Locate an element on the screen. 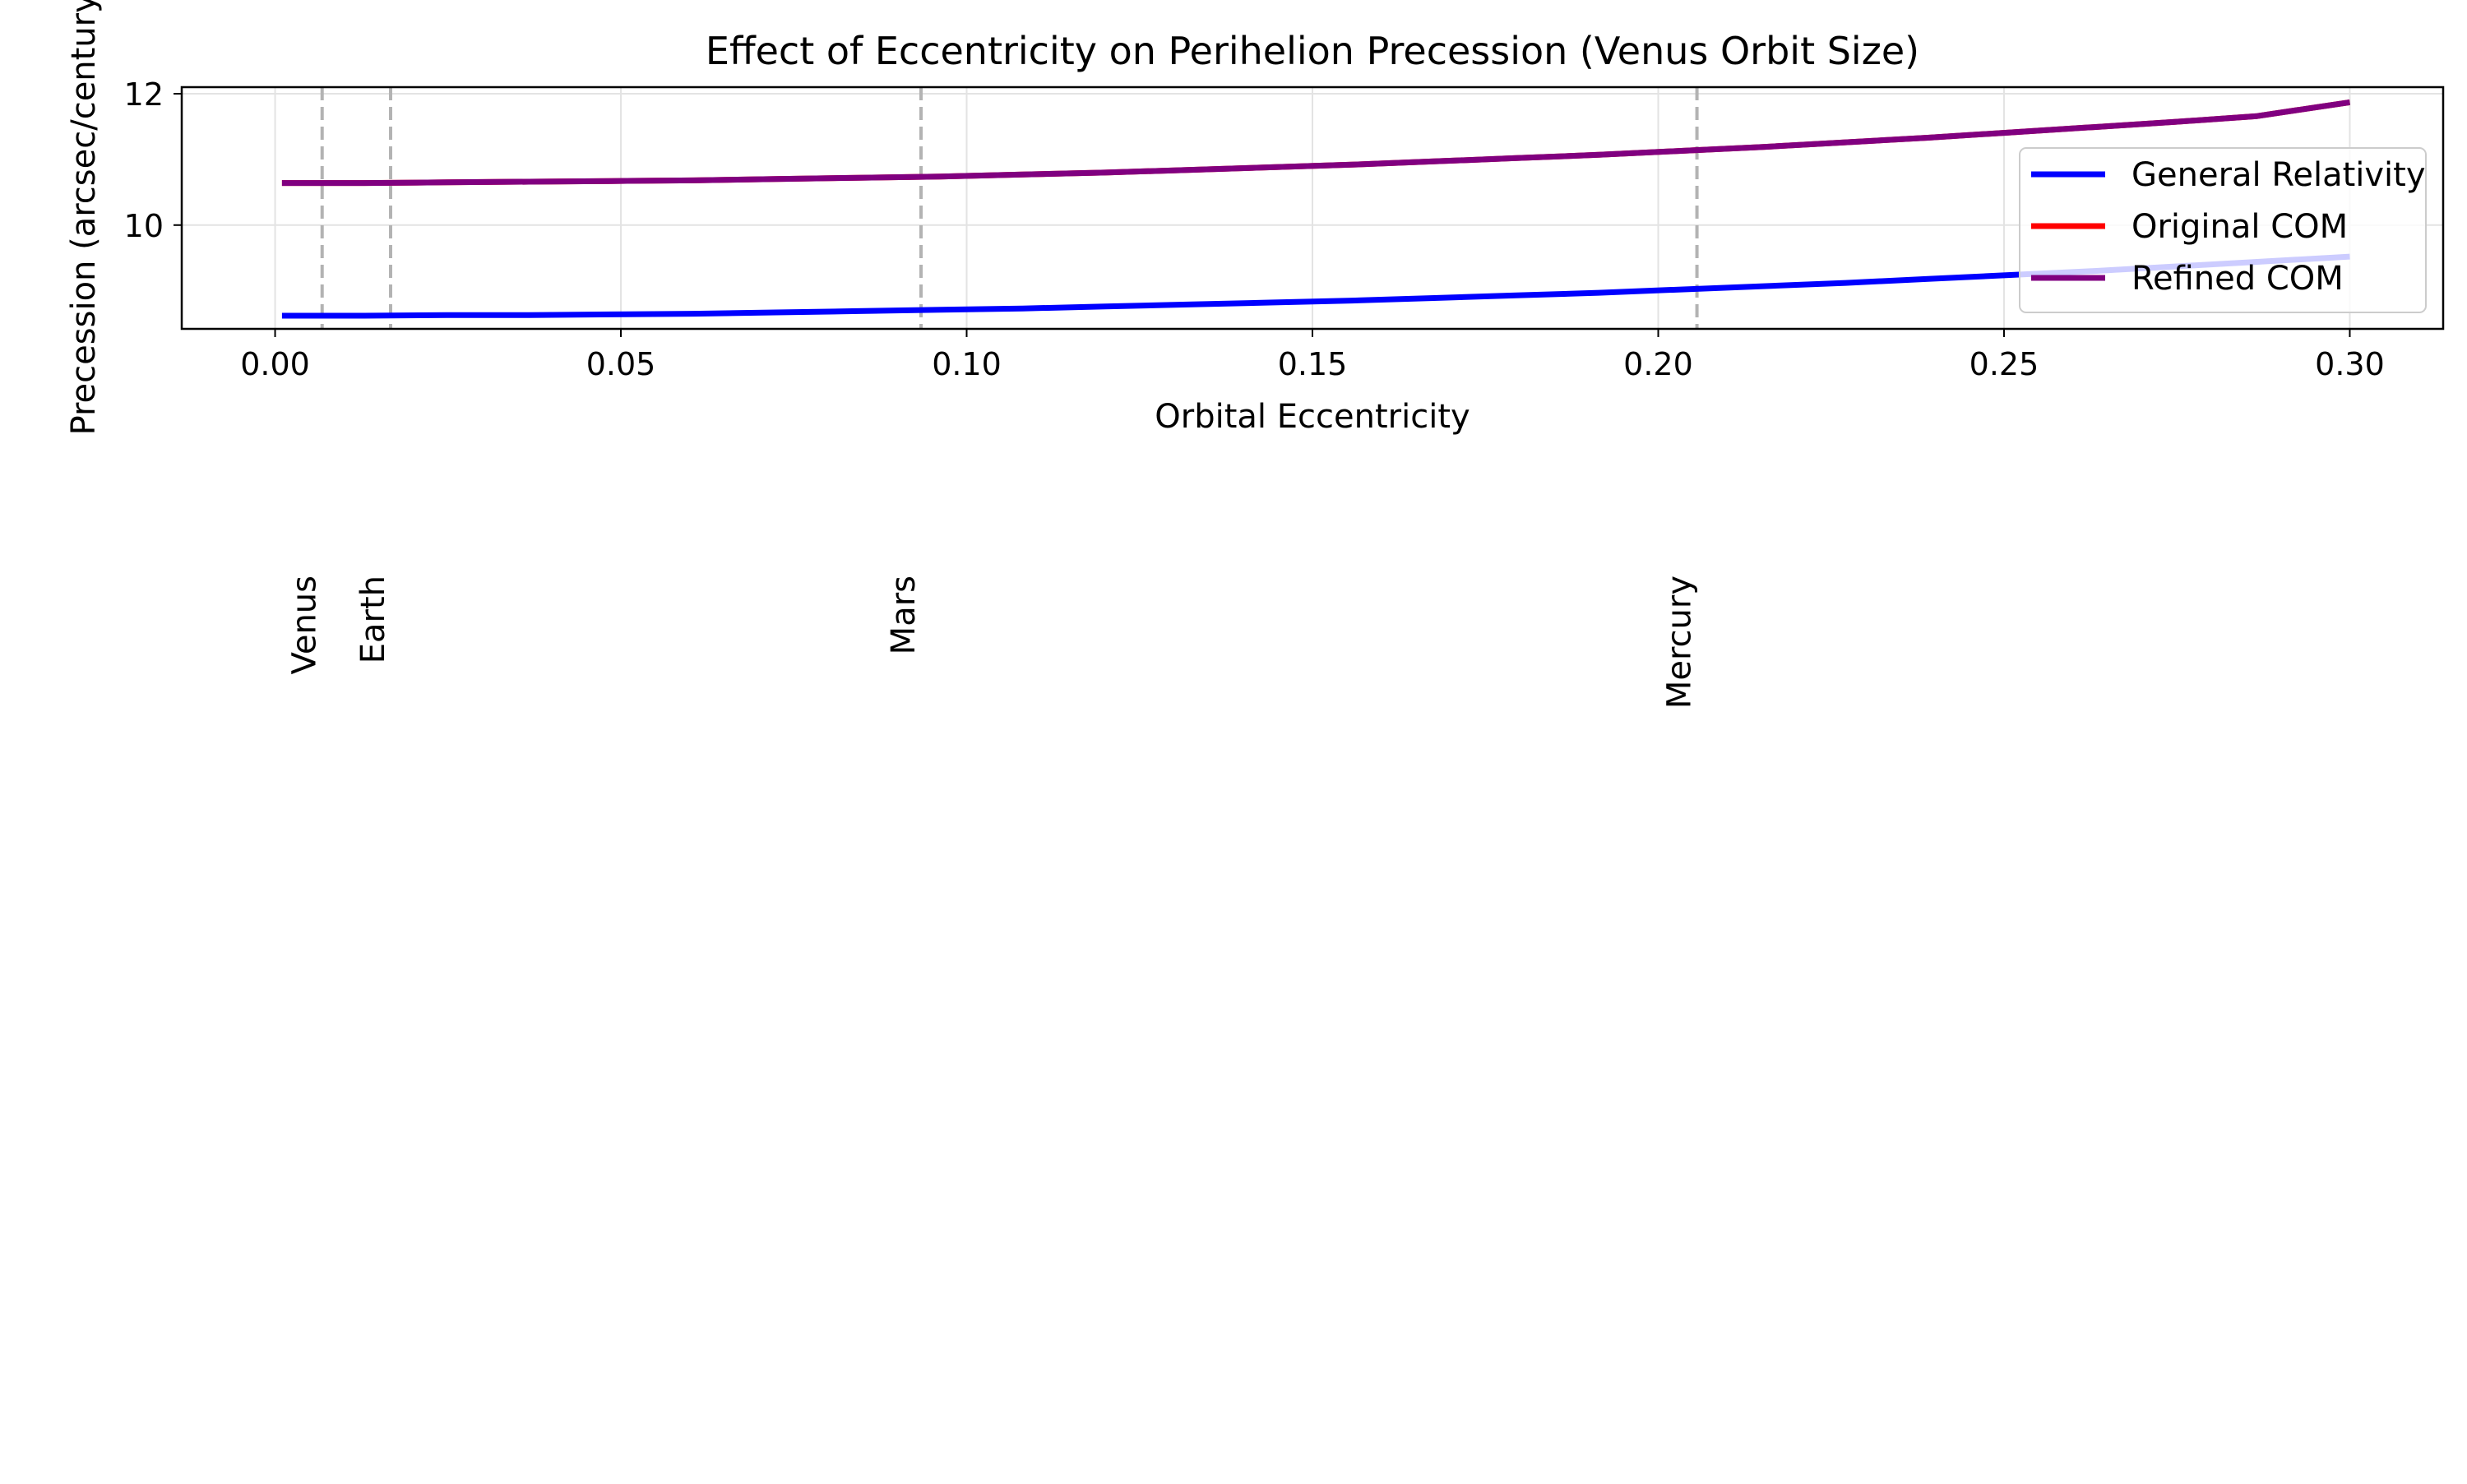  planet-label-mercury: Mercury is located at coordinates (1680, 642).